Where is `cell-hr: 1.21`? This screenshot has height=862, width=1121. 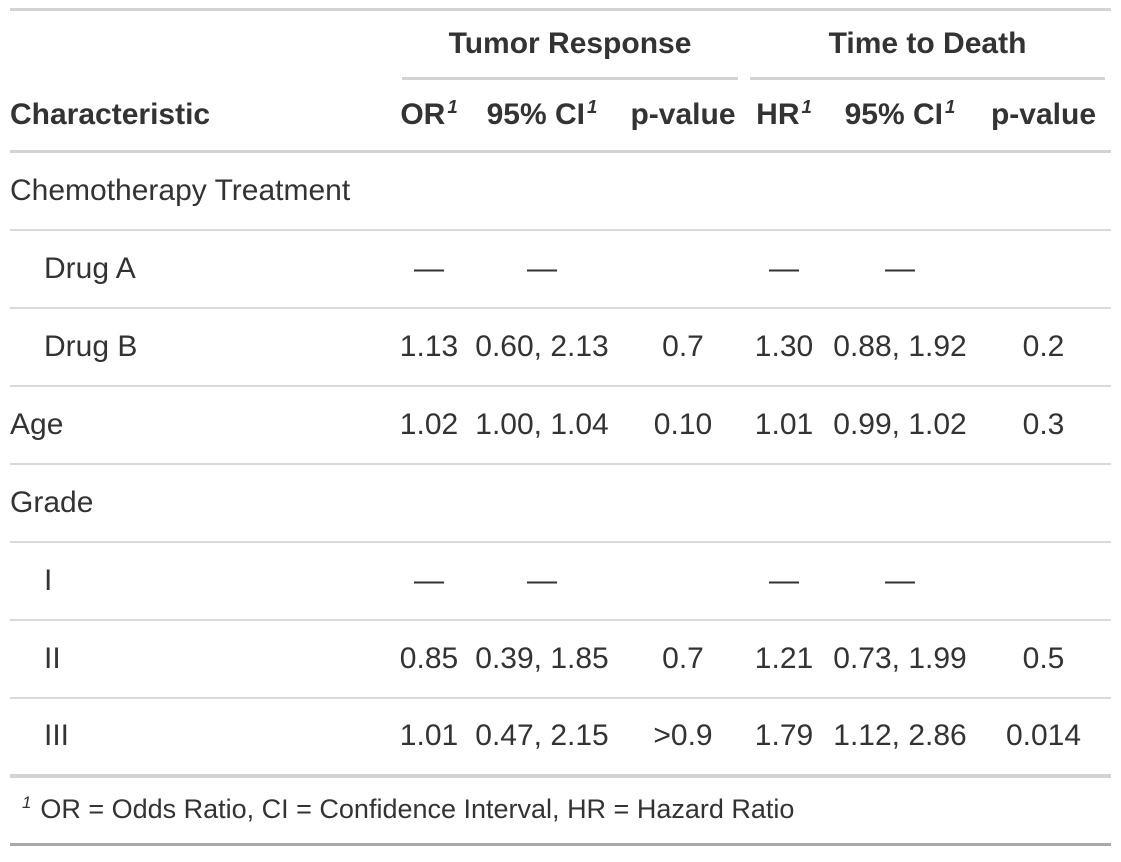 cell-hr: 1.21 is located at coordinates (784, 658).